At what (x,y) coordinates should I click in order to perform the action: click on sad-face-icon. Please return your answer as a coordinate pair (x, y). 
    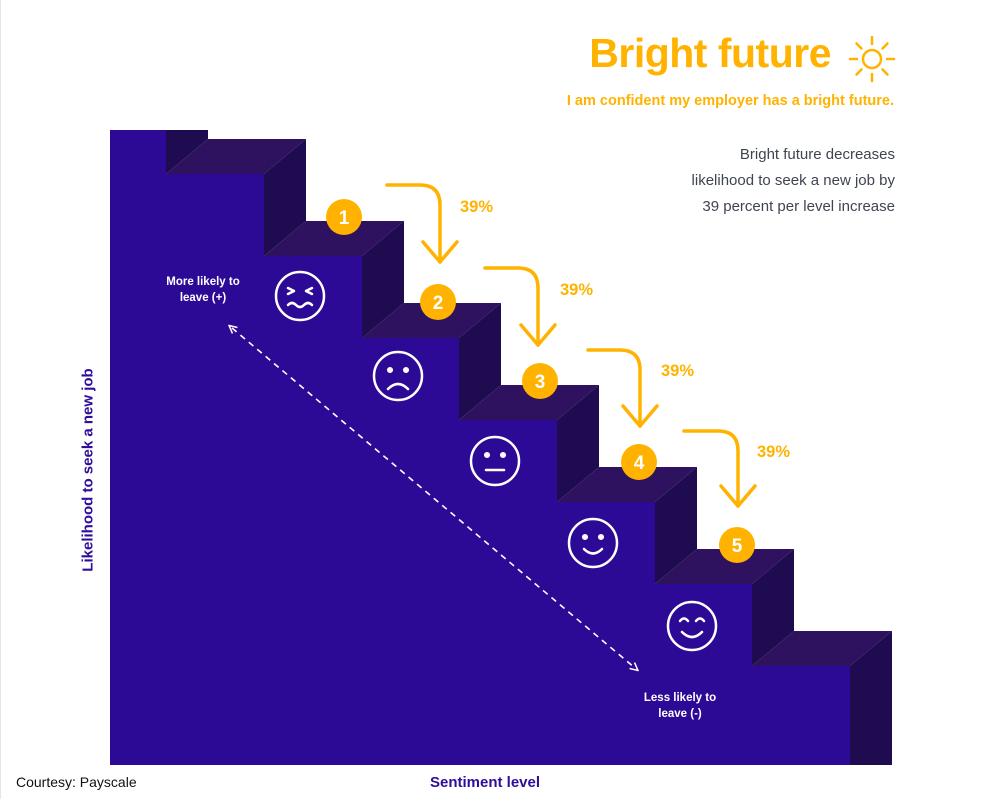
    Looking at the image, I should click on (398, 376).